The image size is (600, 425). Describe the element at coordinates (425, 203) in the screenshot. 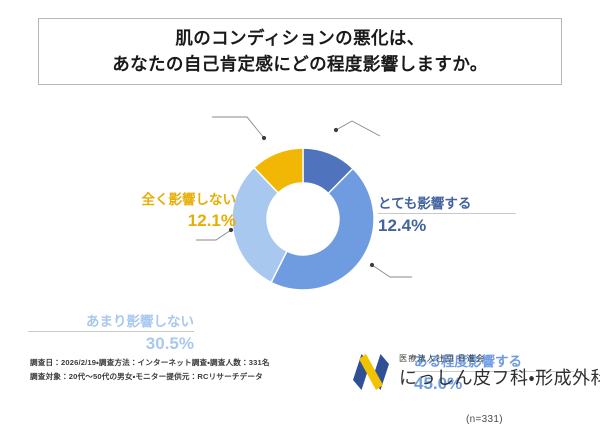

I see `callout-name-very: とても影響する` at that location.